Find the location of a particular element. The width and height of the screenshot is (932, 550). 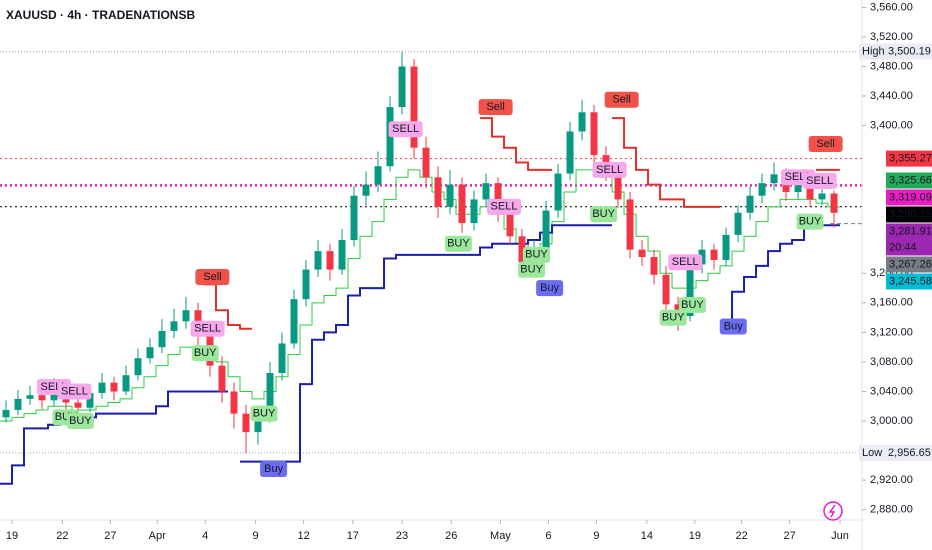

y-tick-label: 3,080.00 is located at coordinates (891, 362).